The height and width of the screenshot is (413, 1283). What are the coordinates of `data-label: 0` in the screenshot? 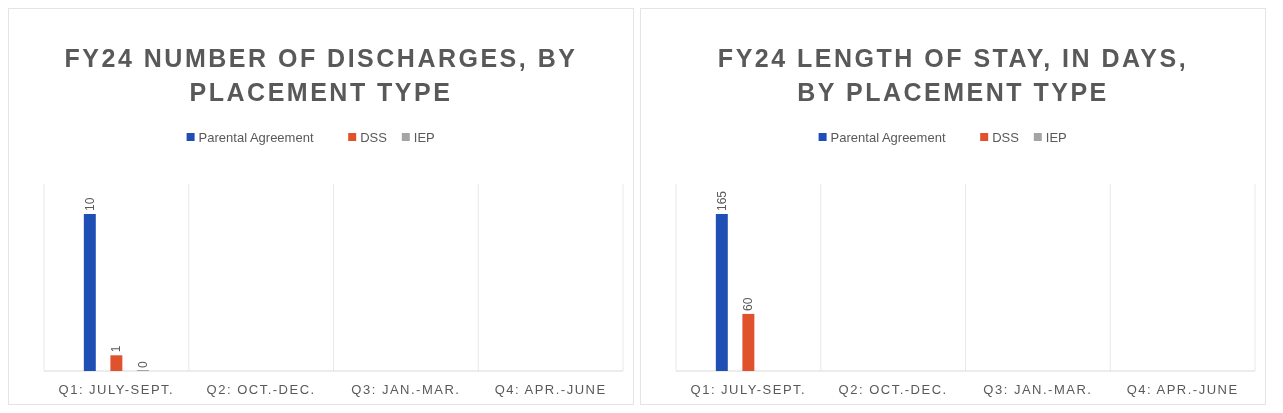 It's located at (142, 364).